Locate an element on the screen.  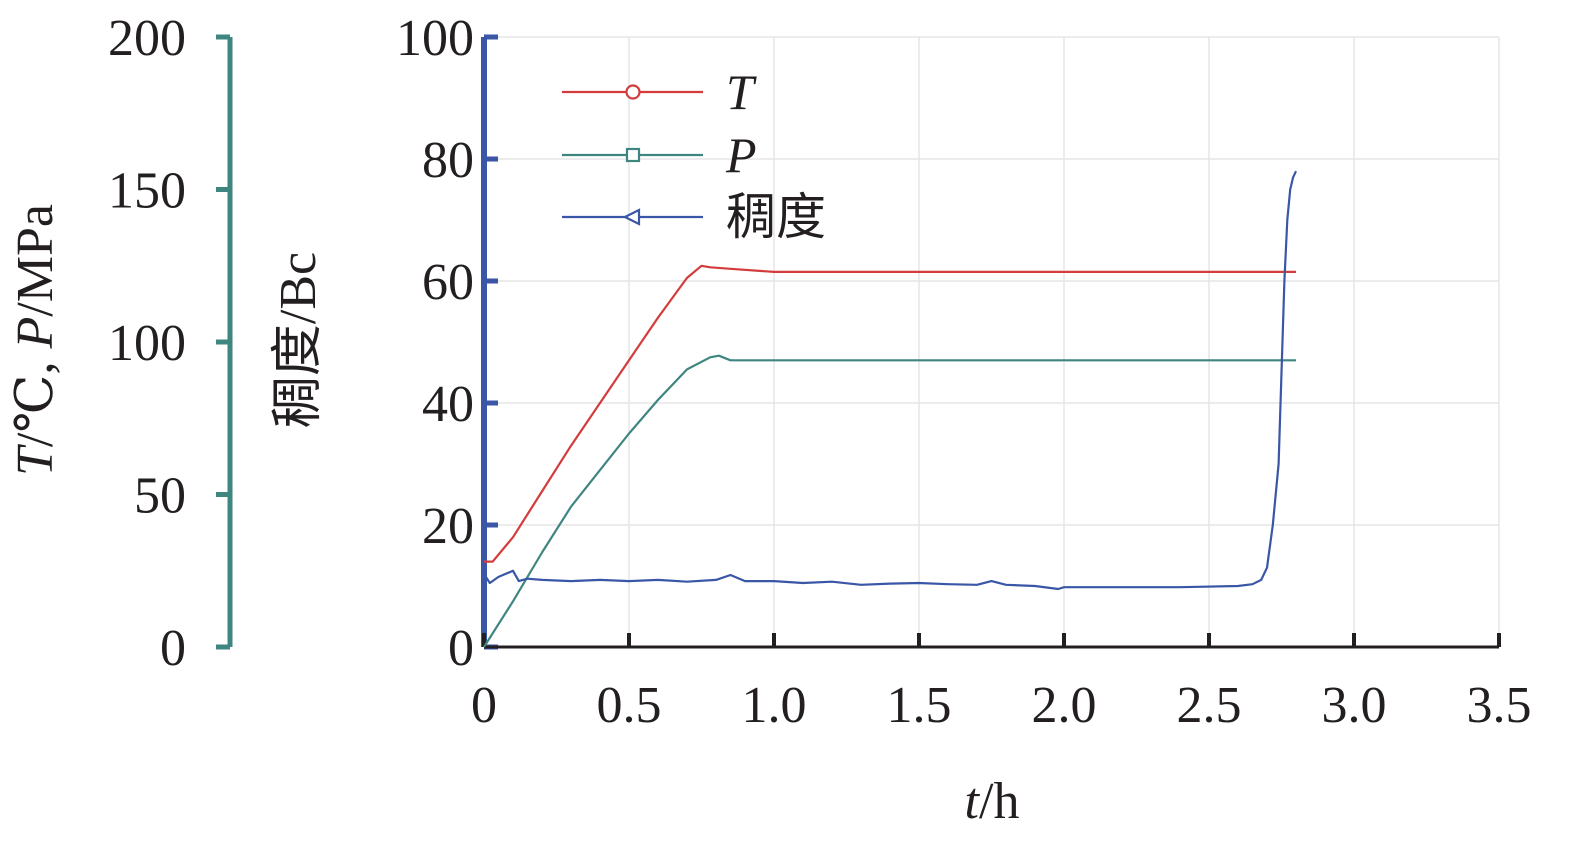
x-axis-title-unit: /h is located at coordinates (999, 801).